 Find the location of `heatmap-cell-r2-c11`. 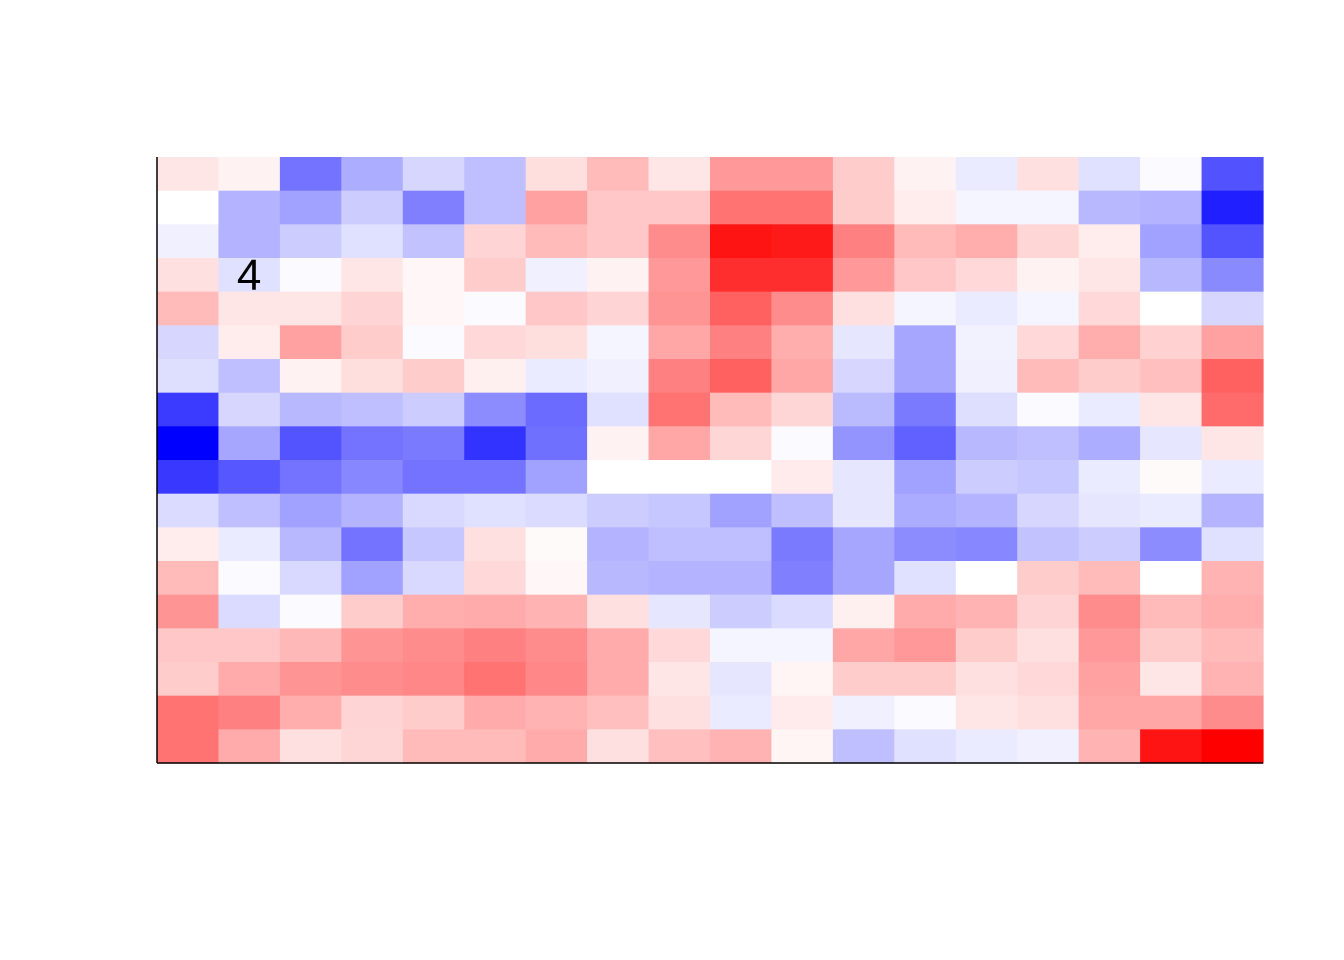

heatmap-cell-r2-c11 is located at coordinates (863, 241).